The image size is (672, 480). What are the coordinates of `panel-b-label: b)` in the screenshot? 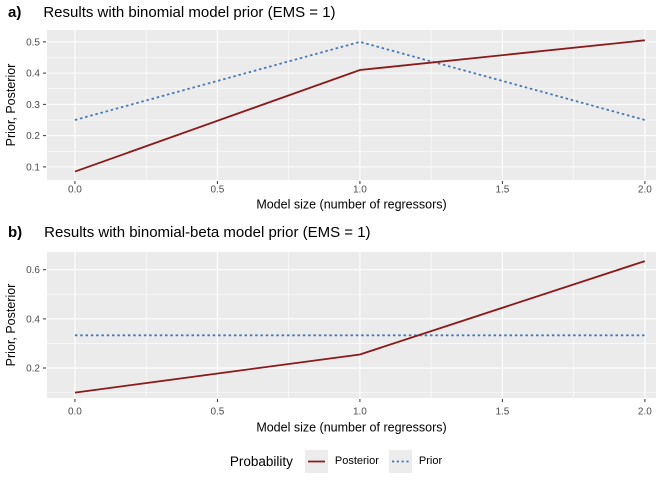 It's located at (15, 232).